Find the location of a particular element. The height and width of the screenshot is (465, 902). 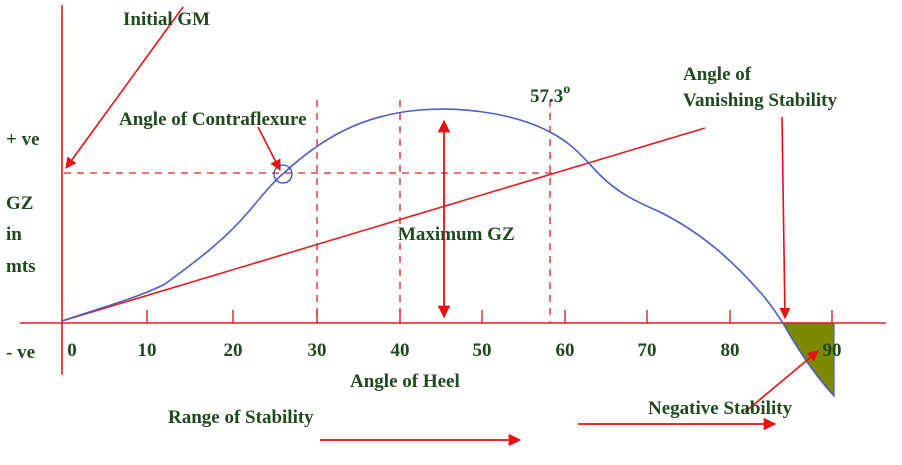

contraflexure-label: Angle of Contraflexure is located at coordinates (213, 119).